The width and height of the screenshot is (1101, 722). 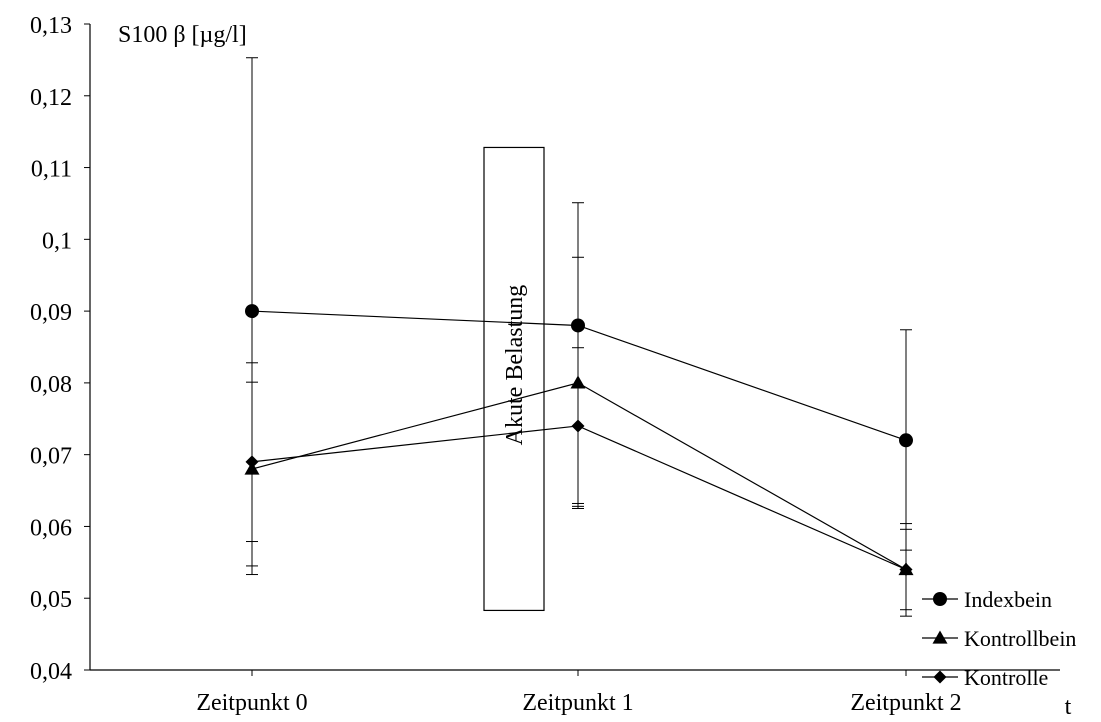 I want to click on legend-item: Indexbein, so click(x=987, y=599).